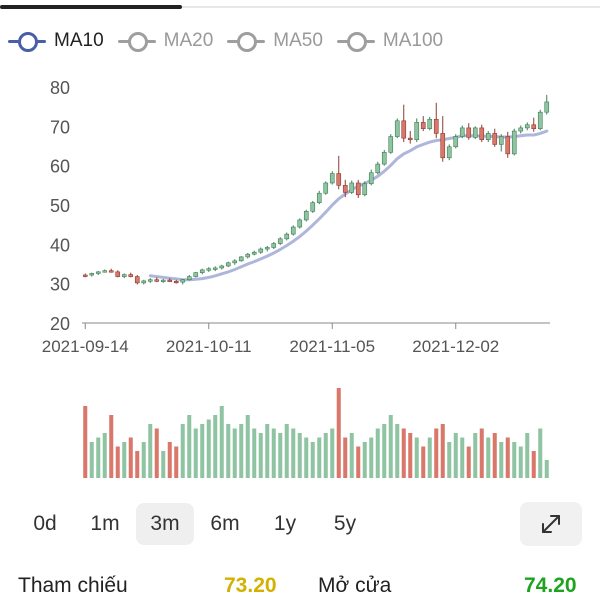  I want to click on y-tick-label: 80, so click(60, 88).